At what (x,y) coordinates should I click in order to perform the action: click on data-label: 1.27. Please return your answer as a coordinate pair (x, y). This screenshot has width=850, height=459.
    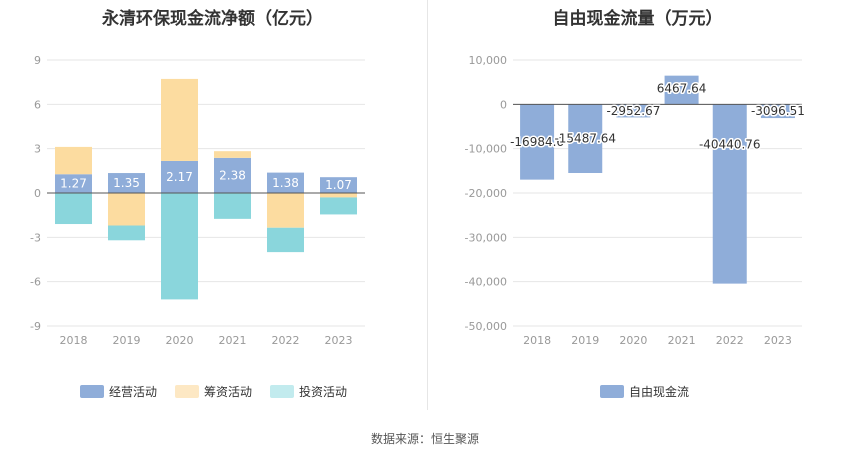
    Looking at the image, I should click on (73, 184).